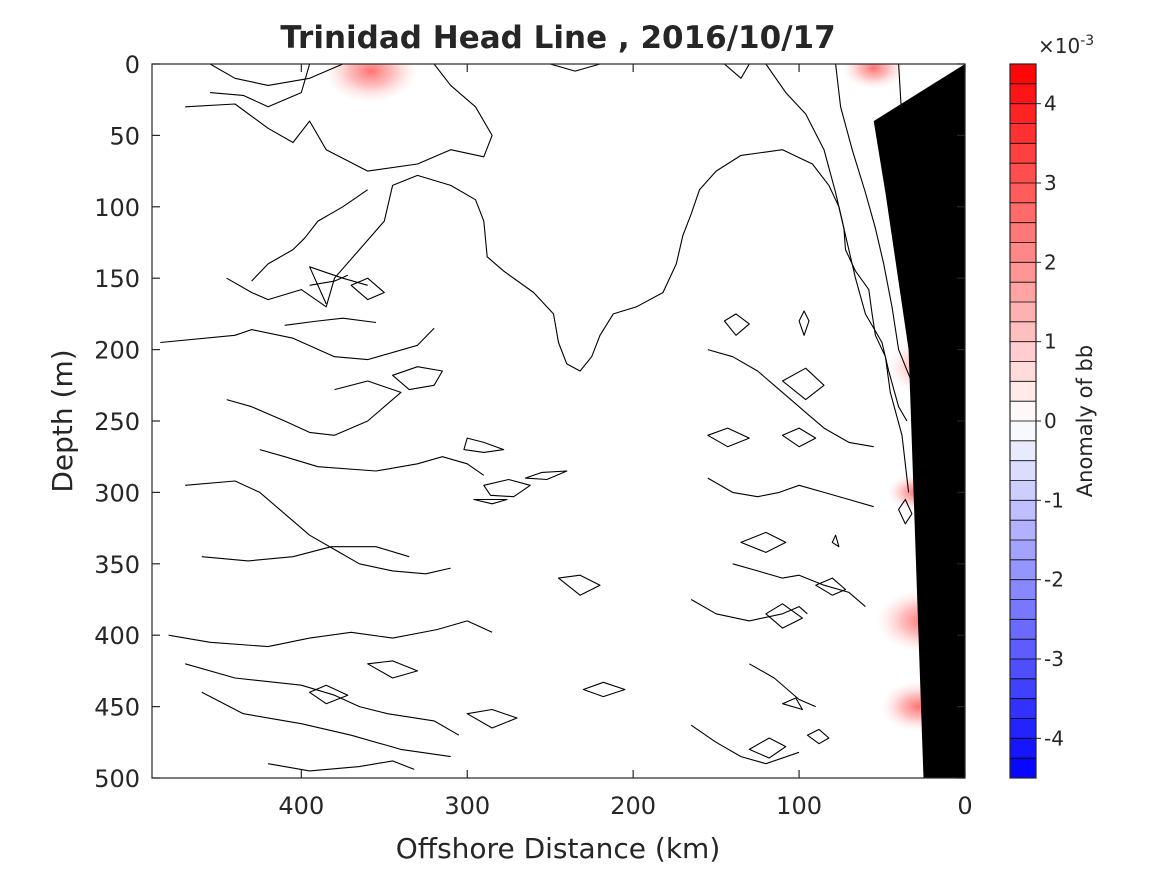 This screenshot has width=1167, height=875. What do you see at coordinates (919, 421) in the screenshot?
I see `bottom-topography` at bounding box center [919, 421].